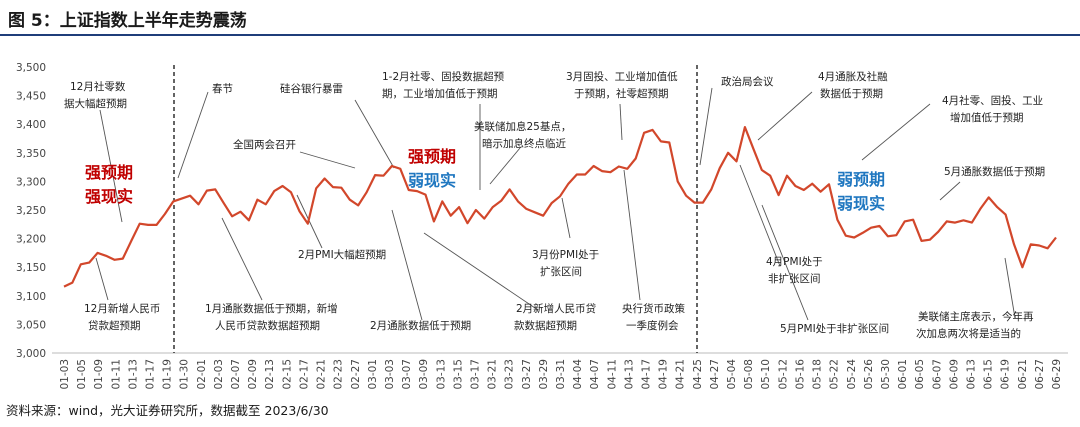 This screenshot has height=427, width=1080. What do you see at coordinates (851, 93) in the screenshot?
I see `annotation-text: 数据低于预期` at bounding box center [851, 93].